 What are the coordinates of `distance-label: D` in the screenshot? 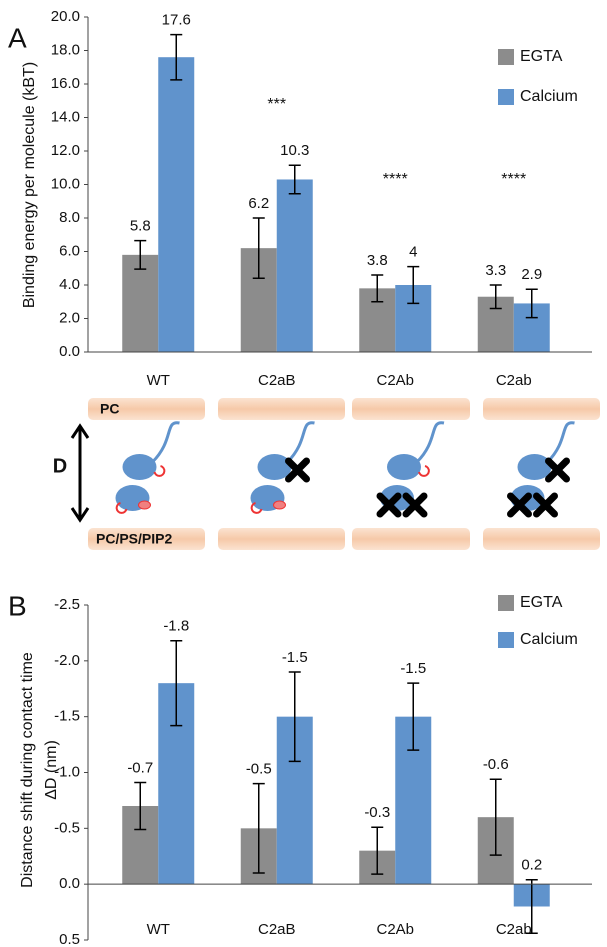 It's located at (60, 466).